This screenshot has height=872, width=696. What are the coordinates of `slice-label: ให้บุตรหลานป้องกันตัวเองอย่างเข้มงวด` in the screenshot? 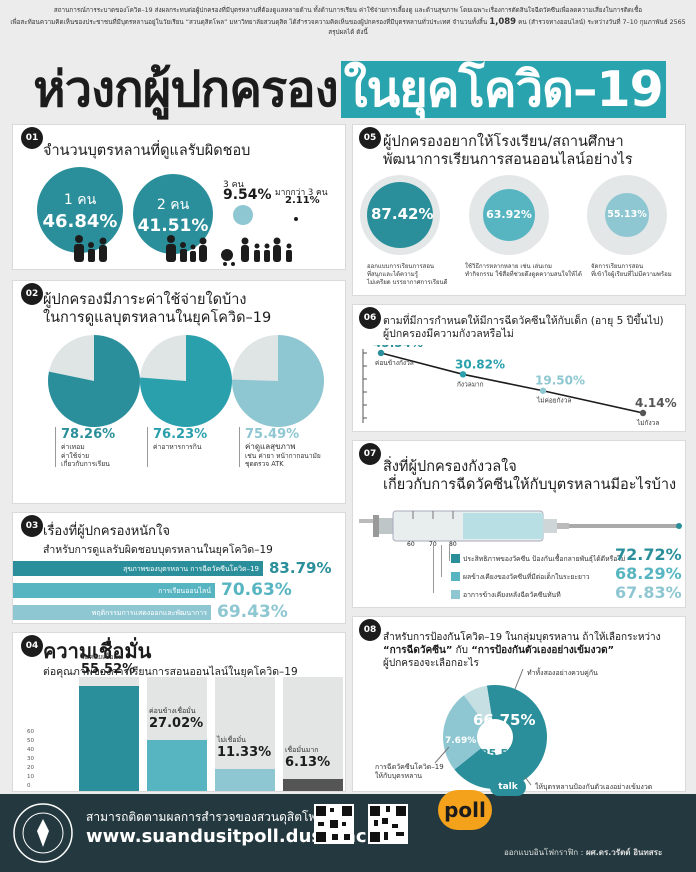 It's located at (593, 786).